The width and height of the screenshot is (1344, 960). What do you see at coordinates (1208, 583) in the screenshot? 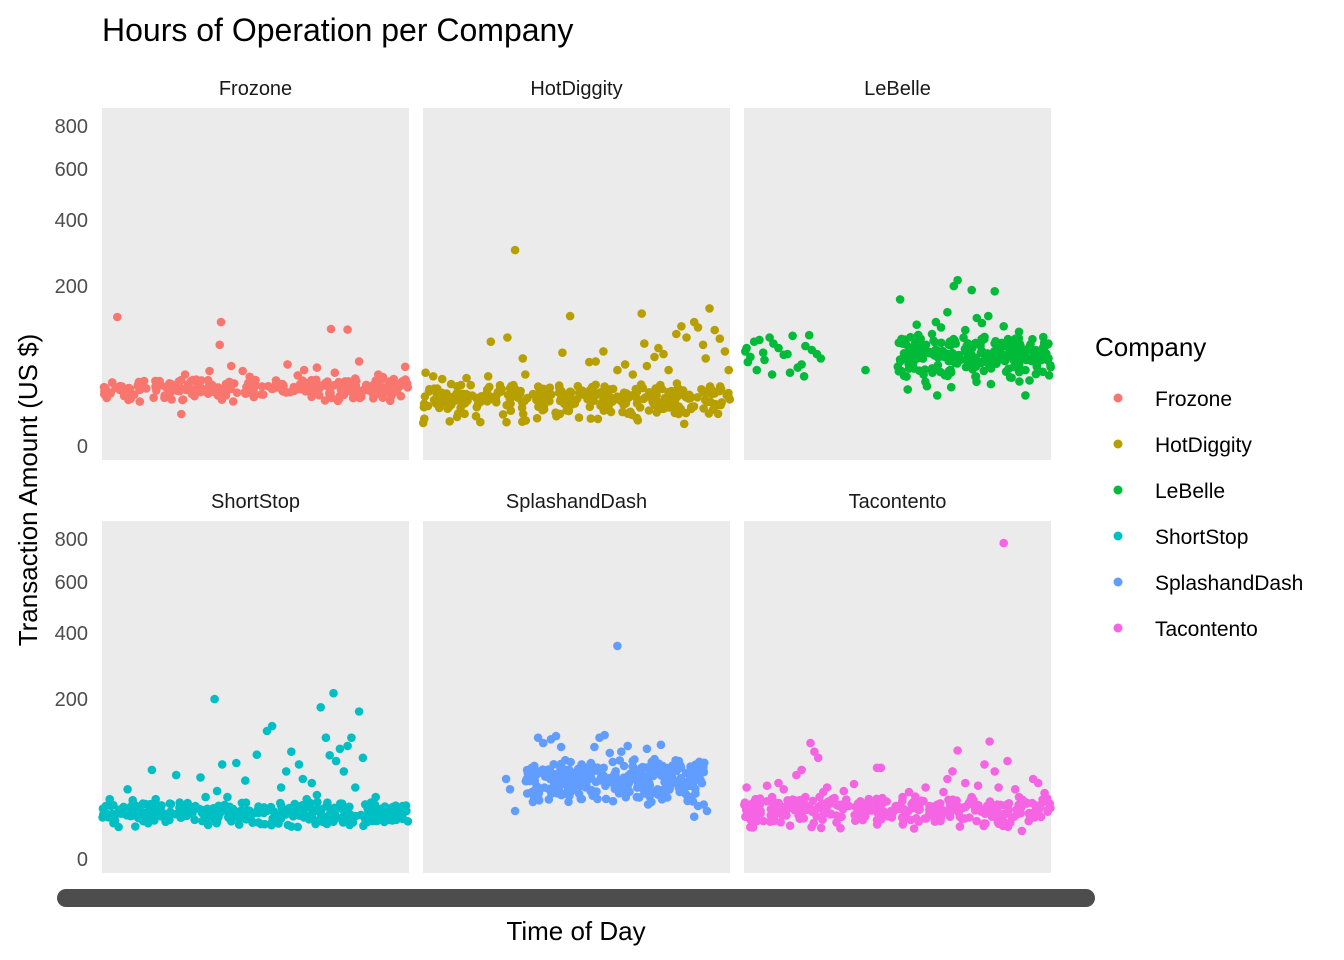
I see `legend-item-splashanddash: SplashandDash` at bounding box center [1208, 583].